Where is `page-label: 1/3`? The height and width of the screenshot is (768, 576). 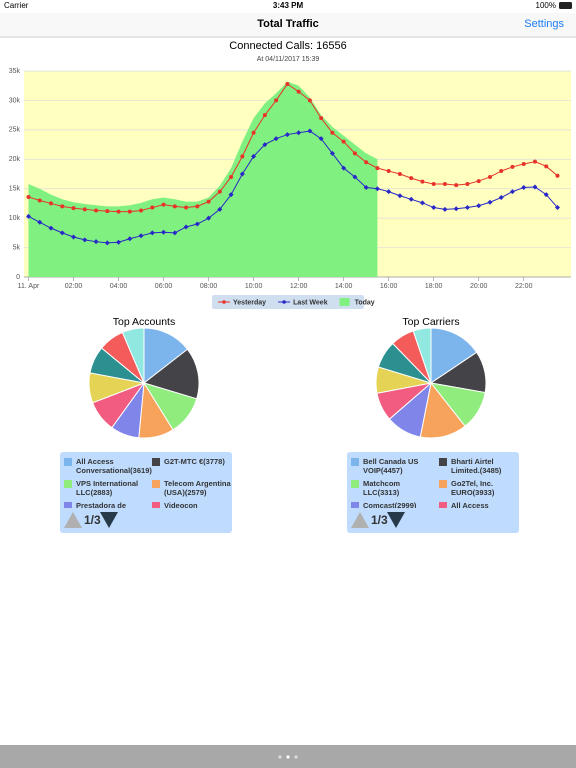
page-label: 1/3 is located at coordinates (92, 520).